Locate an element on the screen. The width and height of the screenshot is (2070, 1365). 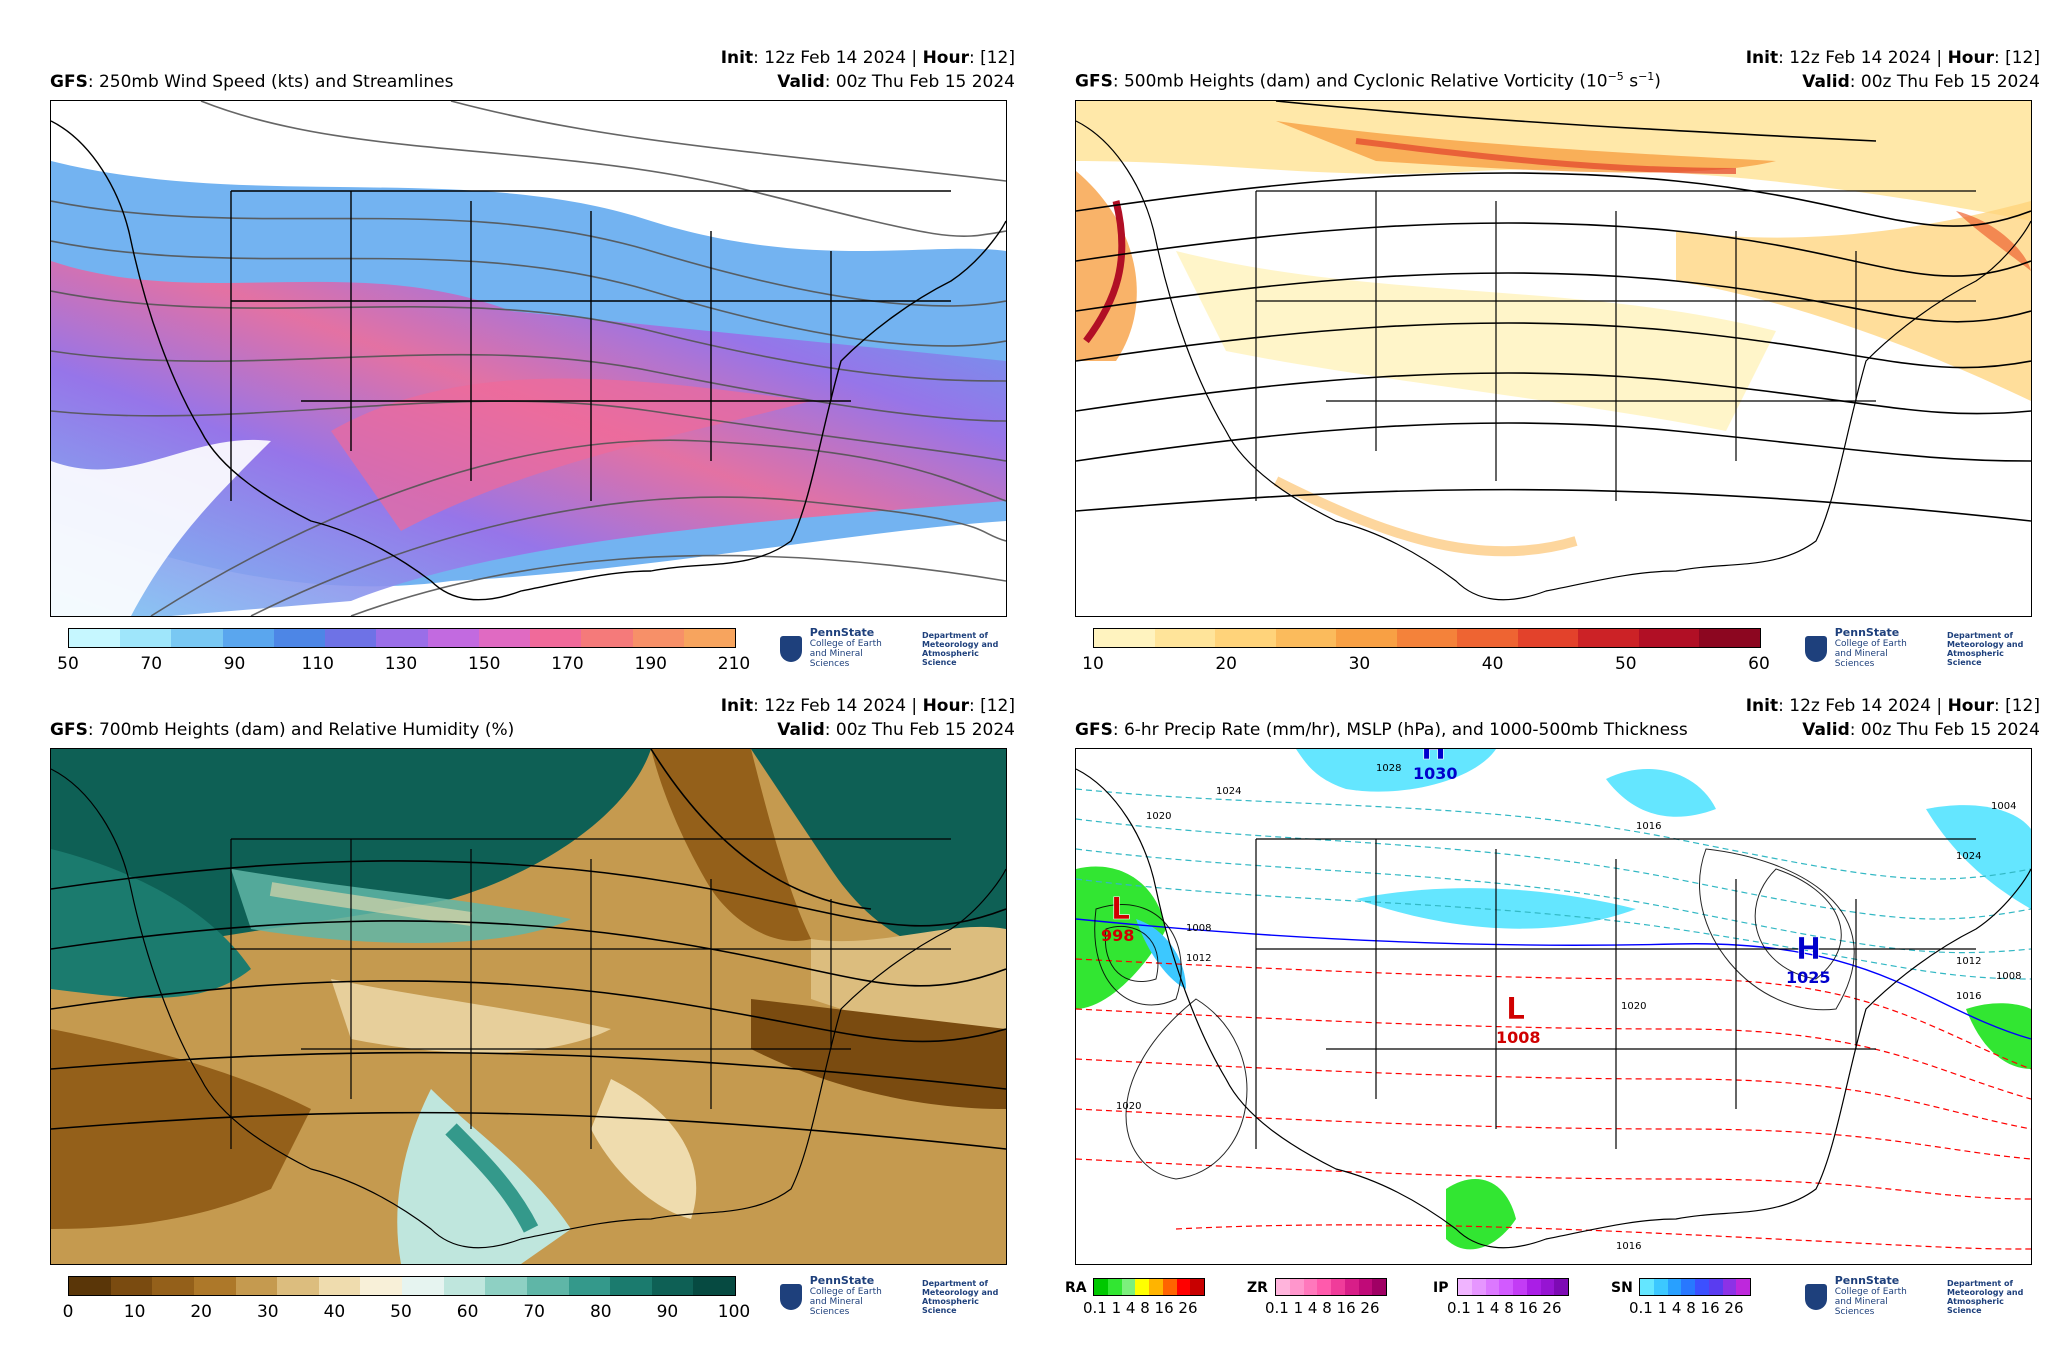
ptype-ticks-ra: 0.1 1 4 8 16 26 is located at coordinates (1140, 1308).